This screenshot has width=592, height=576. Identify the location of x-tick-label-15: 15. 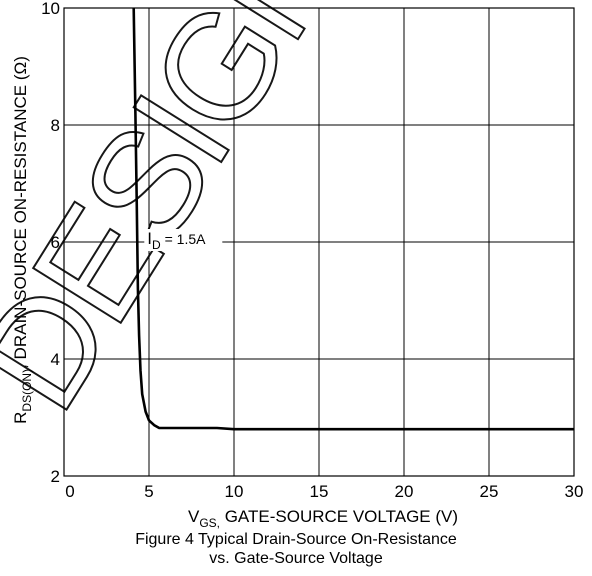
(319, 491).